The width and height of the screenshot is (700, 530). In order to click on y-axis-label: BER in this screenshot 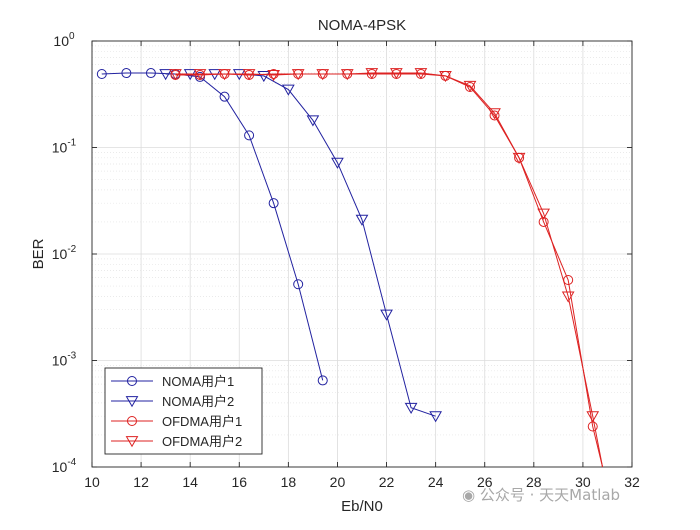, I will do `click(38, 253)`.